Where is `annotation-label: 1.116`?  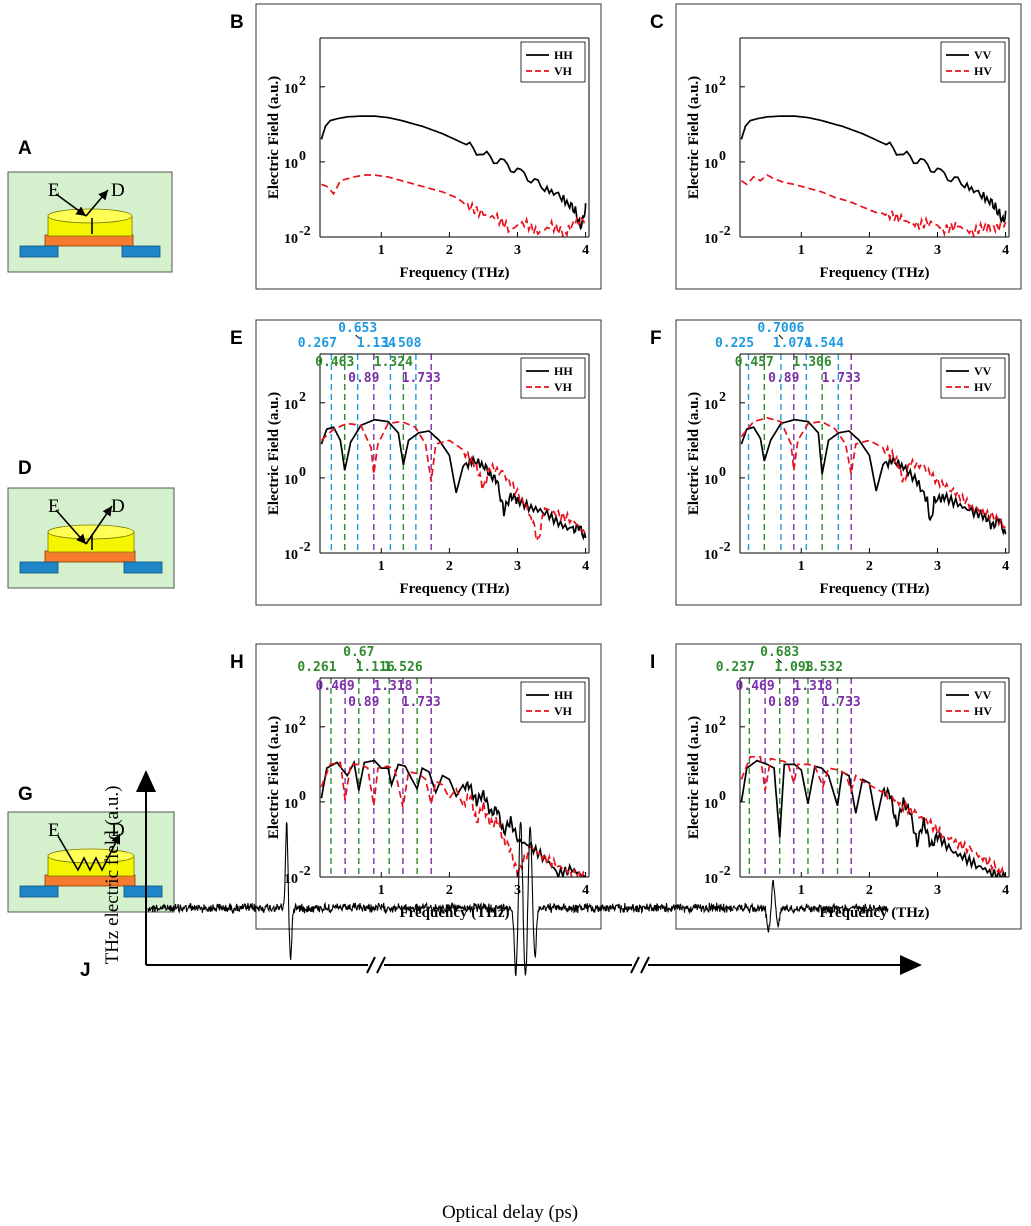
annotation-label: 1.116 is located at coordinates (375, 667).